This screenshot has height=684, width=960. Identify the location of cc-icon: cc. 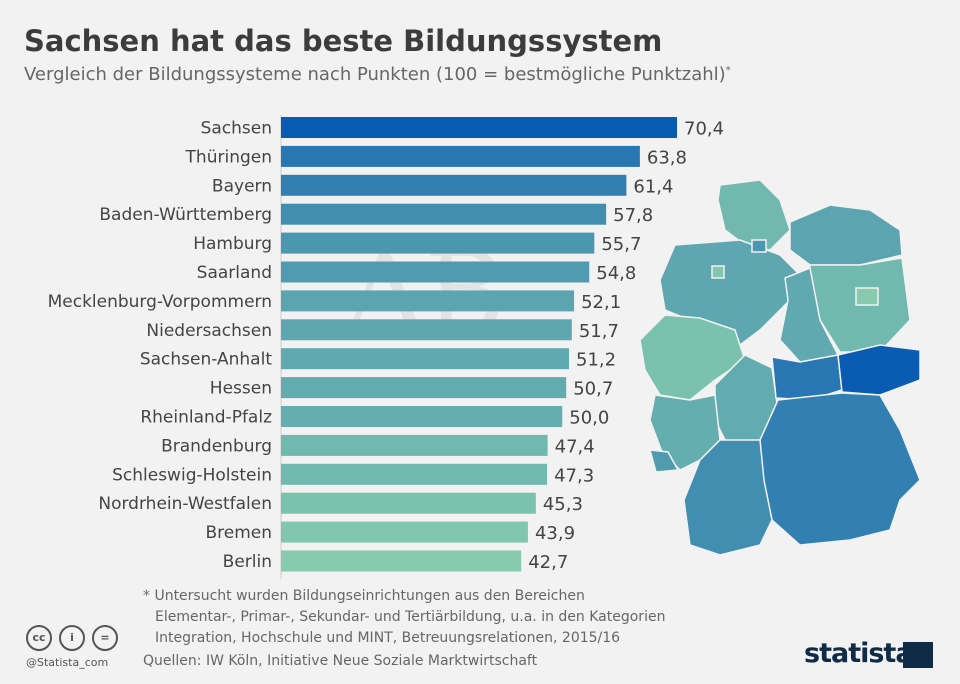
(39, 638).